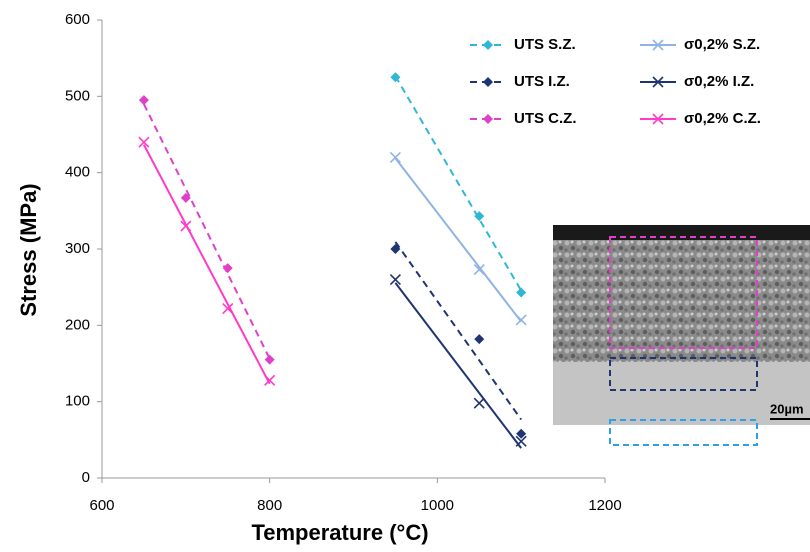 The width and height of the screenshot is (810, 552). I want to click on y-tick-label: 300, so click(77, 248).